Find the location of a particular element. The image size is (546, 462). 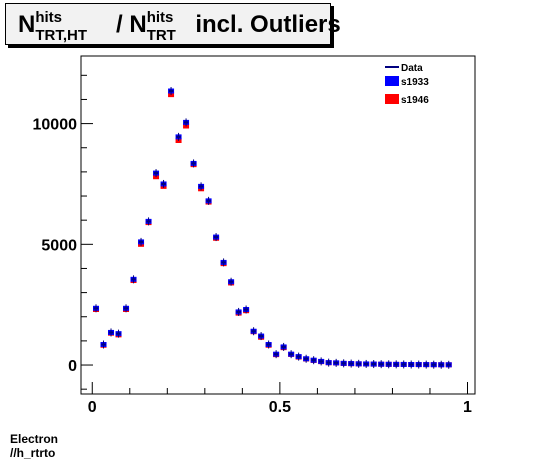

footer: Electron //h_rtrto is located at coordinates (34, 446).